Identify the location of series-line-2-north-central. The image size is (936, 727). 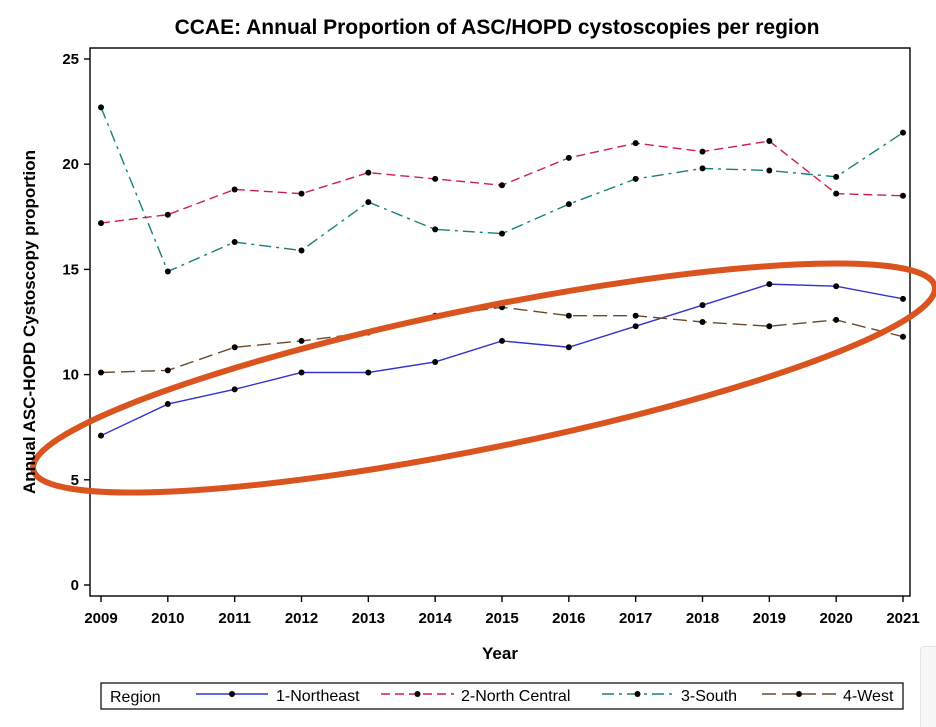
(502, 182).